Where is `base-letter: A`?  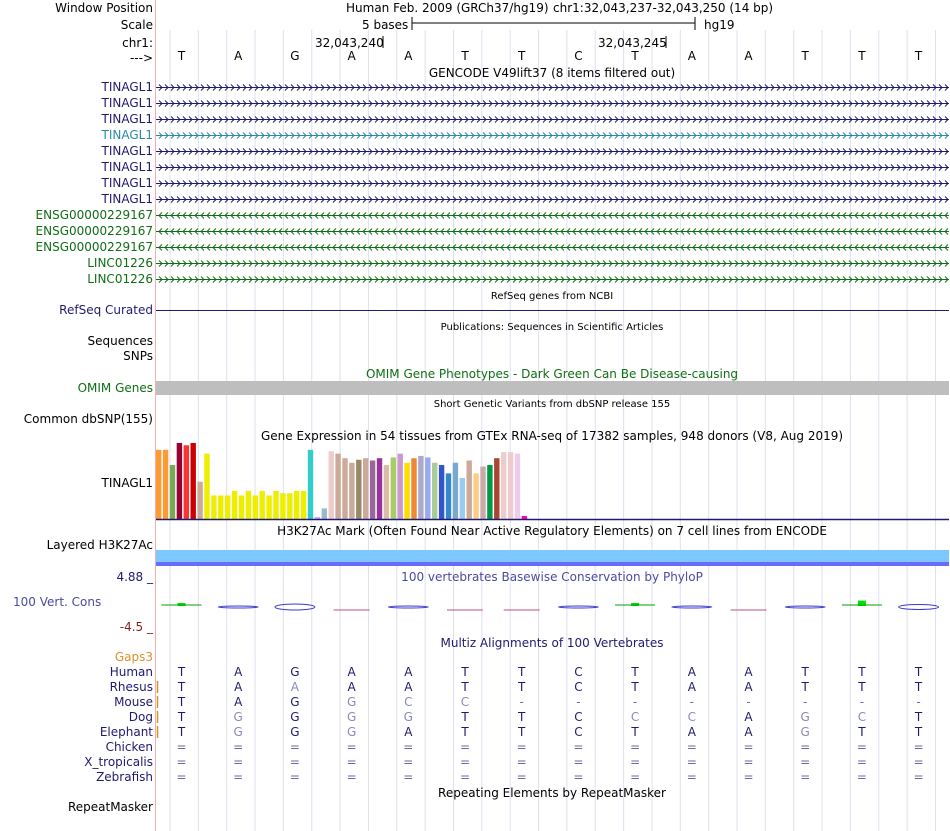 base-letter: A is located at coordinates (351, 56).